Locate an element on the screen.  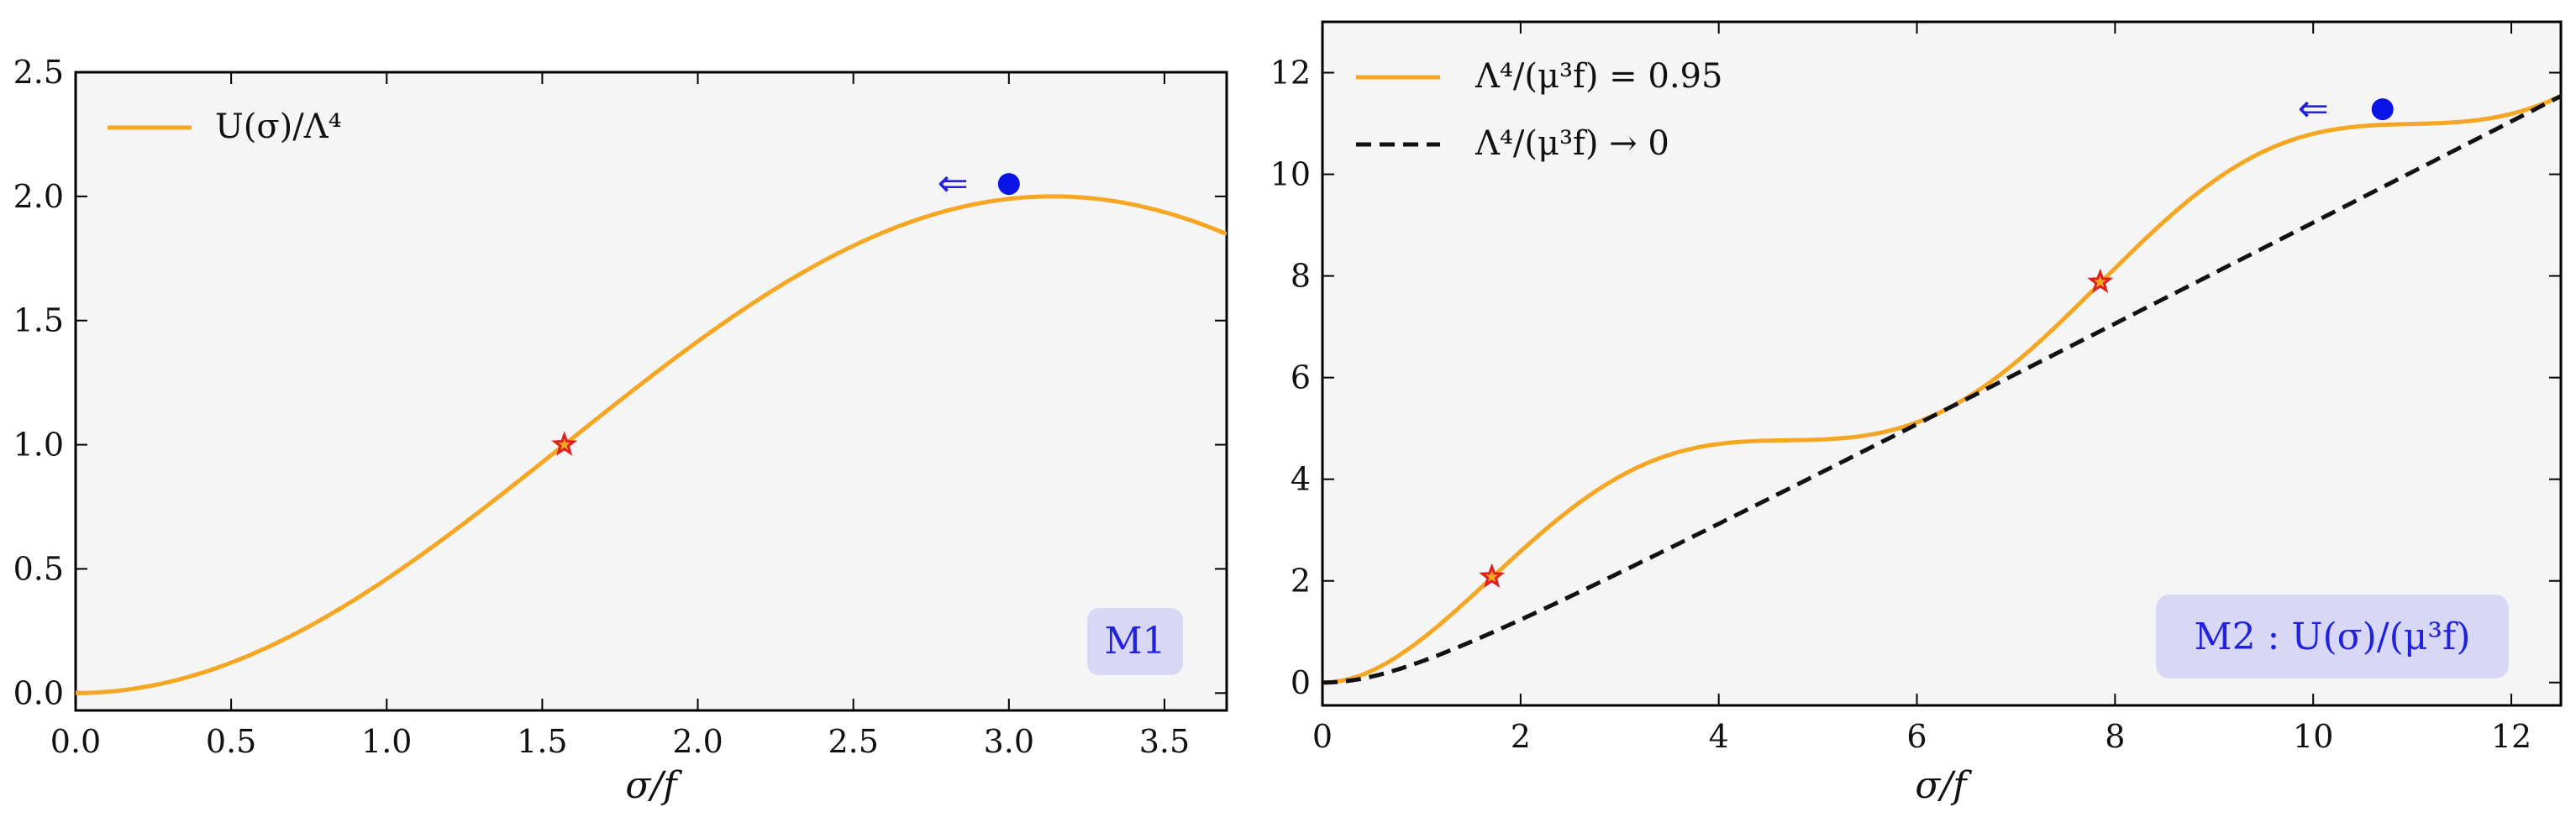
badge-label-m2: M2 : U(σ)/(μ³f) is located at coordinates (2333, 637).